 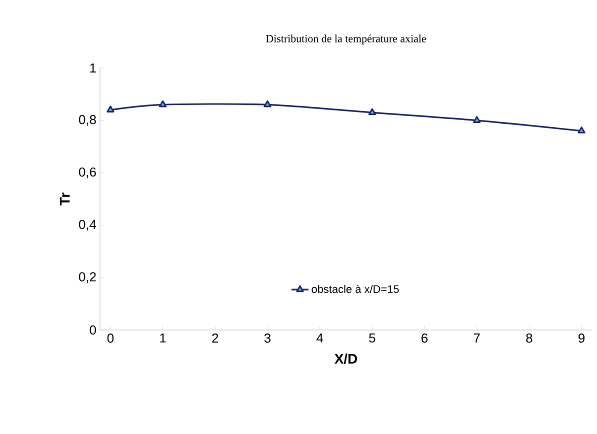 I want to click on x-tick-label: 8, so click(x=529, y=338).